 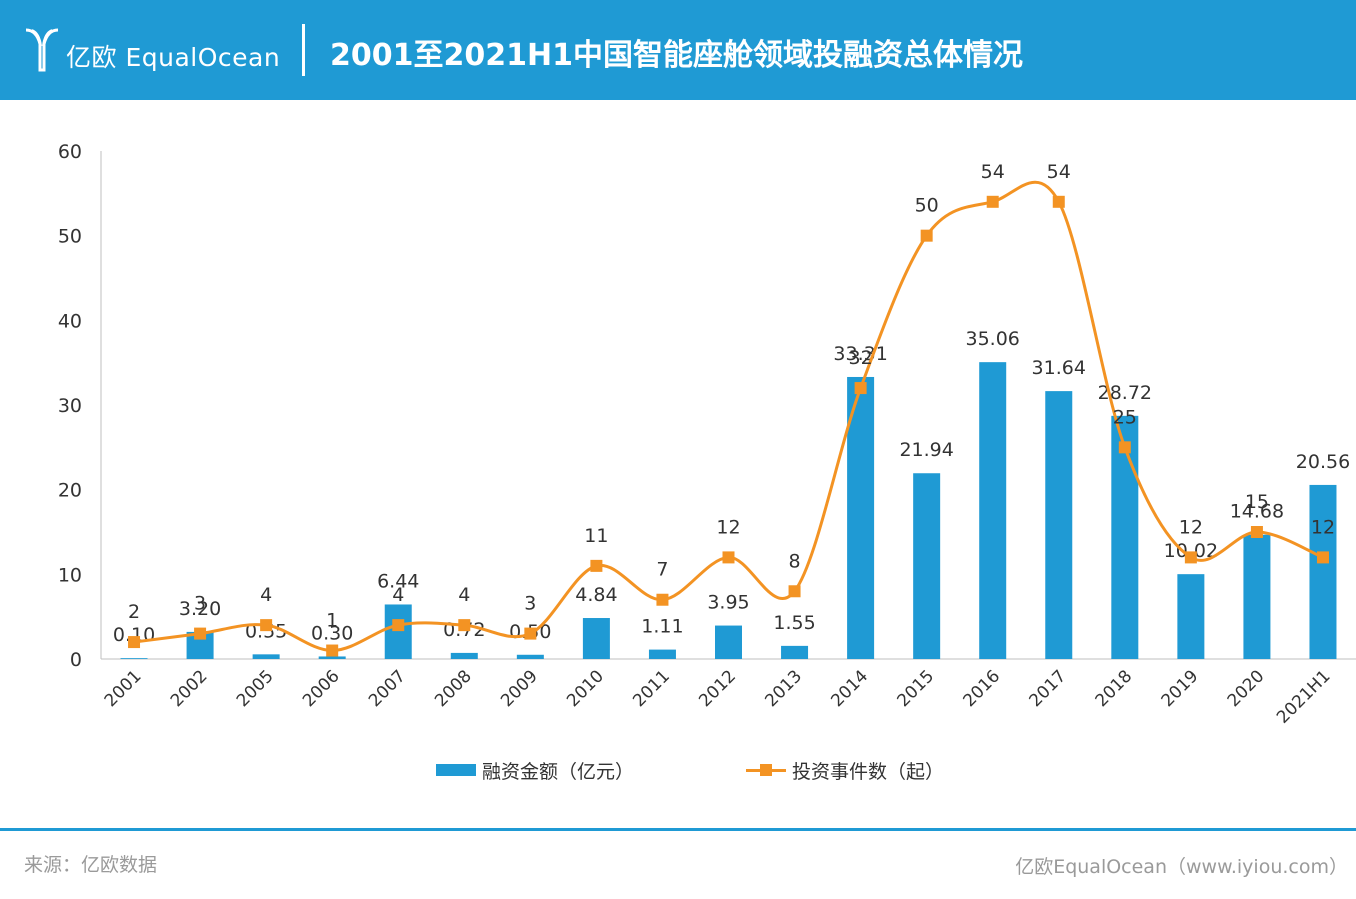 I want to click on x-tick-label: 2013, so click(x=783, y=688).